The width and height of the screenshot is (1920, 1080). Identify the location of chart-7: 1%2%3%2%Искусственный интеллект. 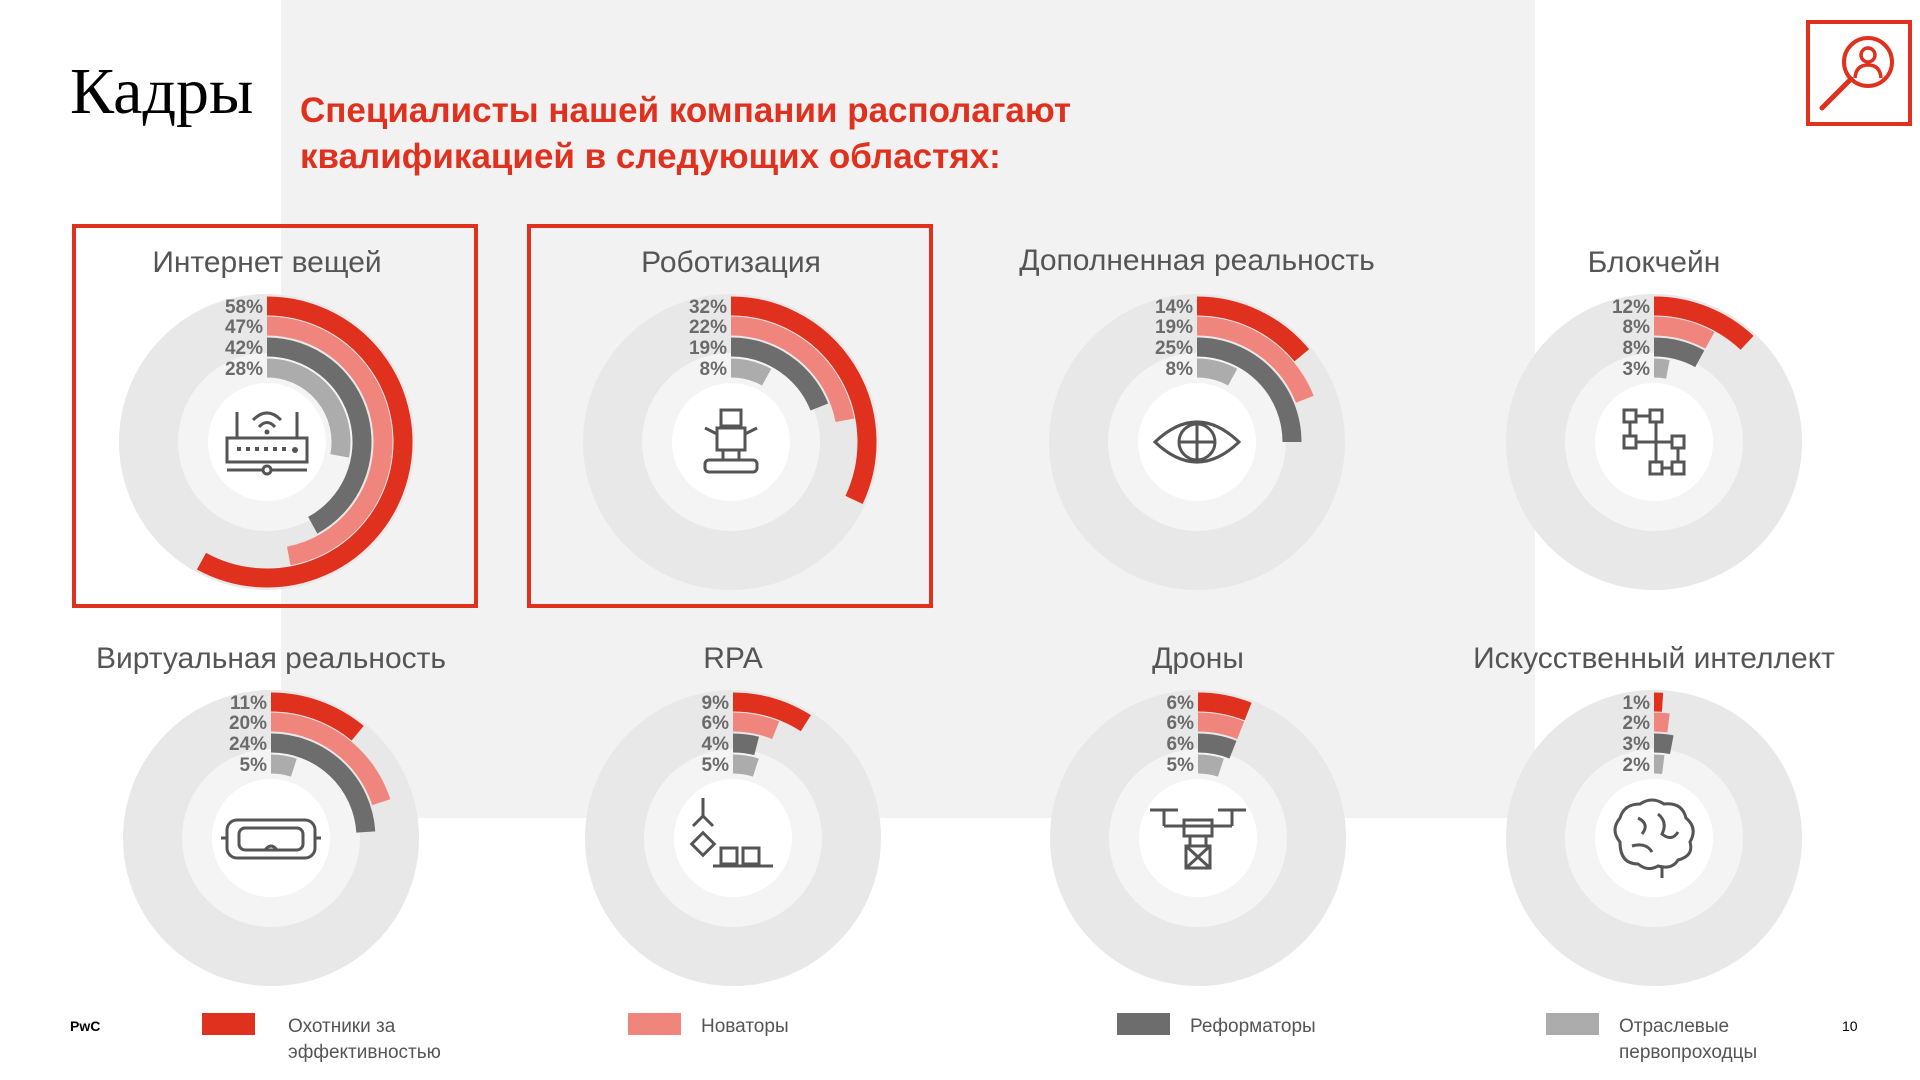
(1654, 814).